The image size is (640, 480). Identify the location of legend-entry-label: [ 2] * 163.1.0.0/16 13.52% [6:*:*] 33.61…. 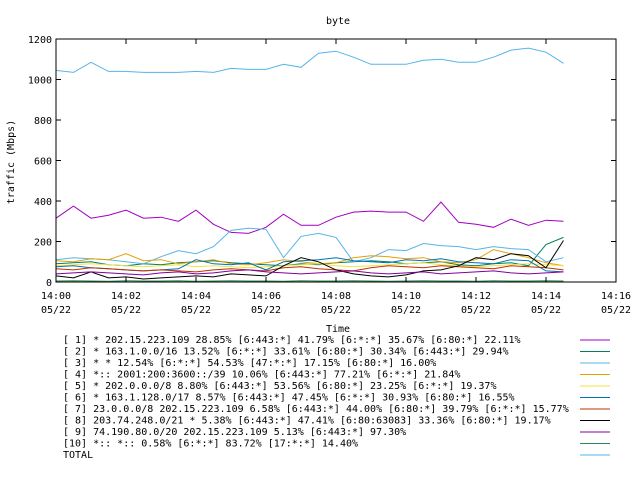
(286, 352).